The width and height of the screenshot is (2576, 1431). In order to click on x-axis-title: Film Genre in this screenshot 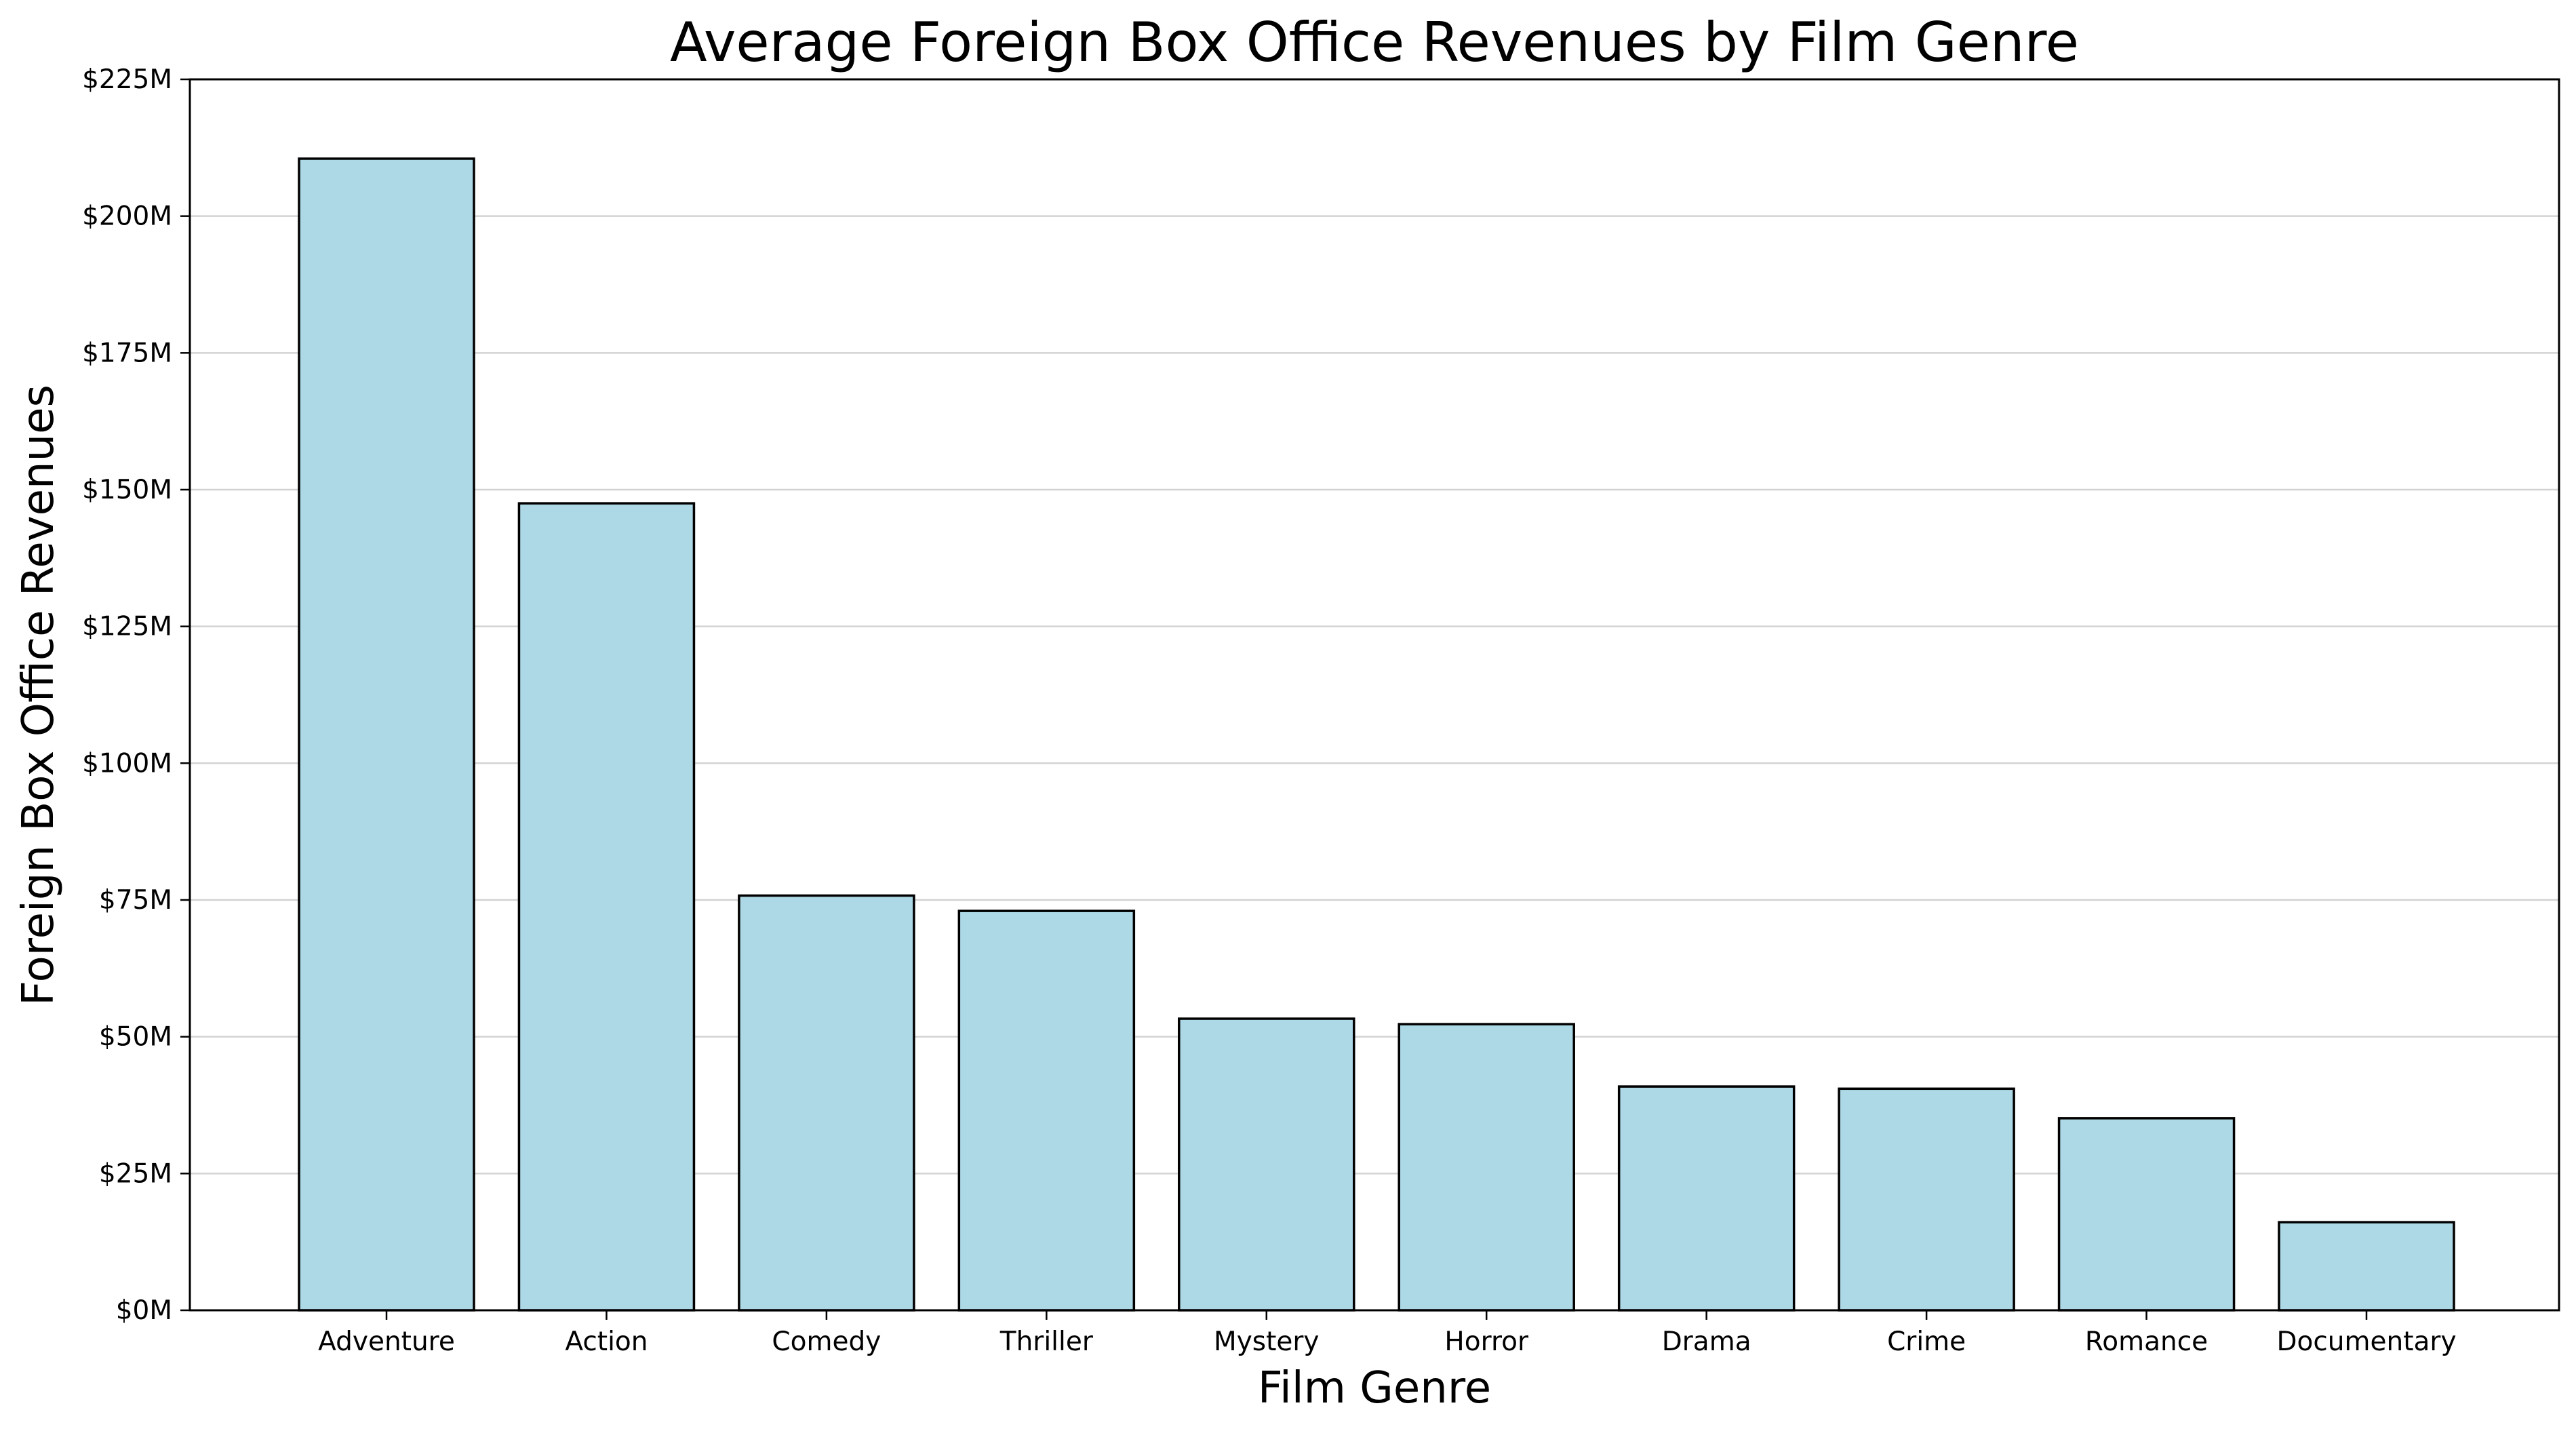, I will do `click(1374, 1388)`.